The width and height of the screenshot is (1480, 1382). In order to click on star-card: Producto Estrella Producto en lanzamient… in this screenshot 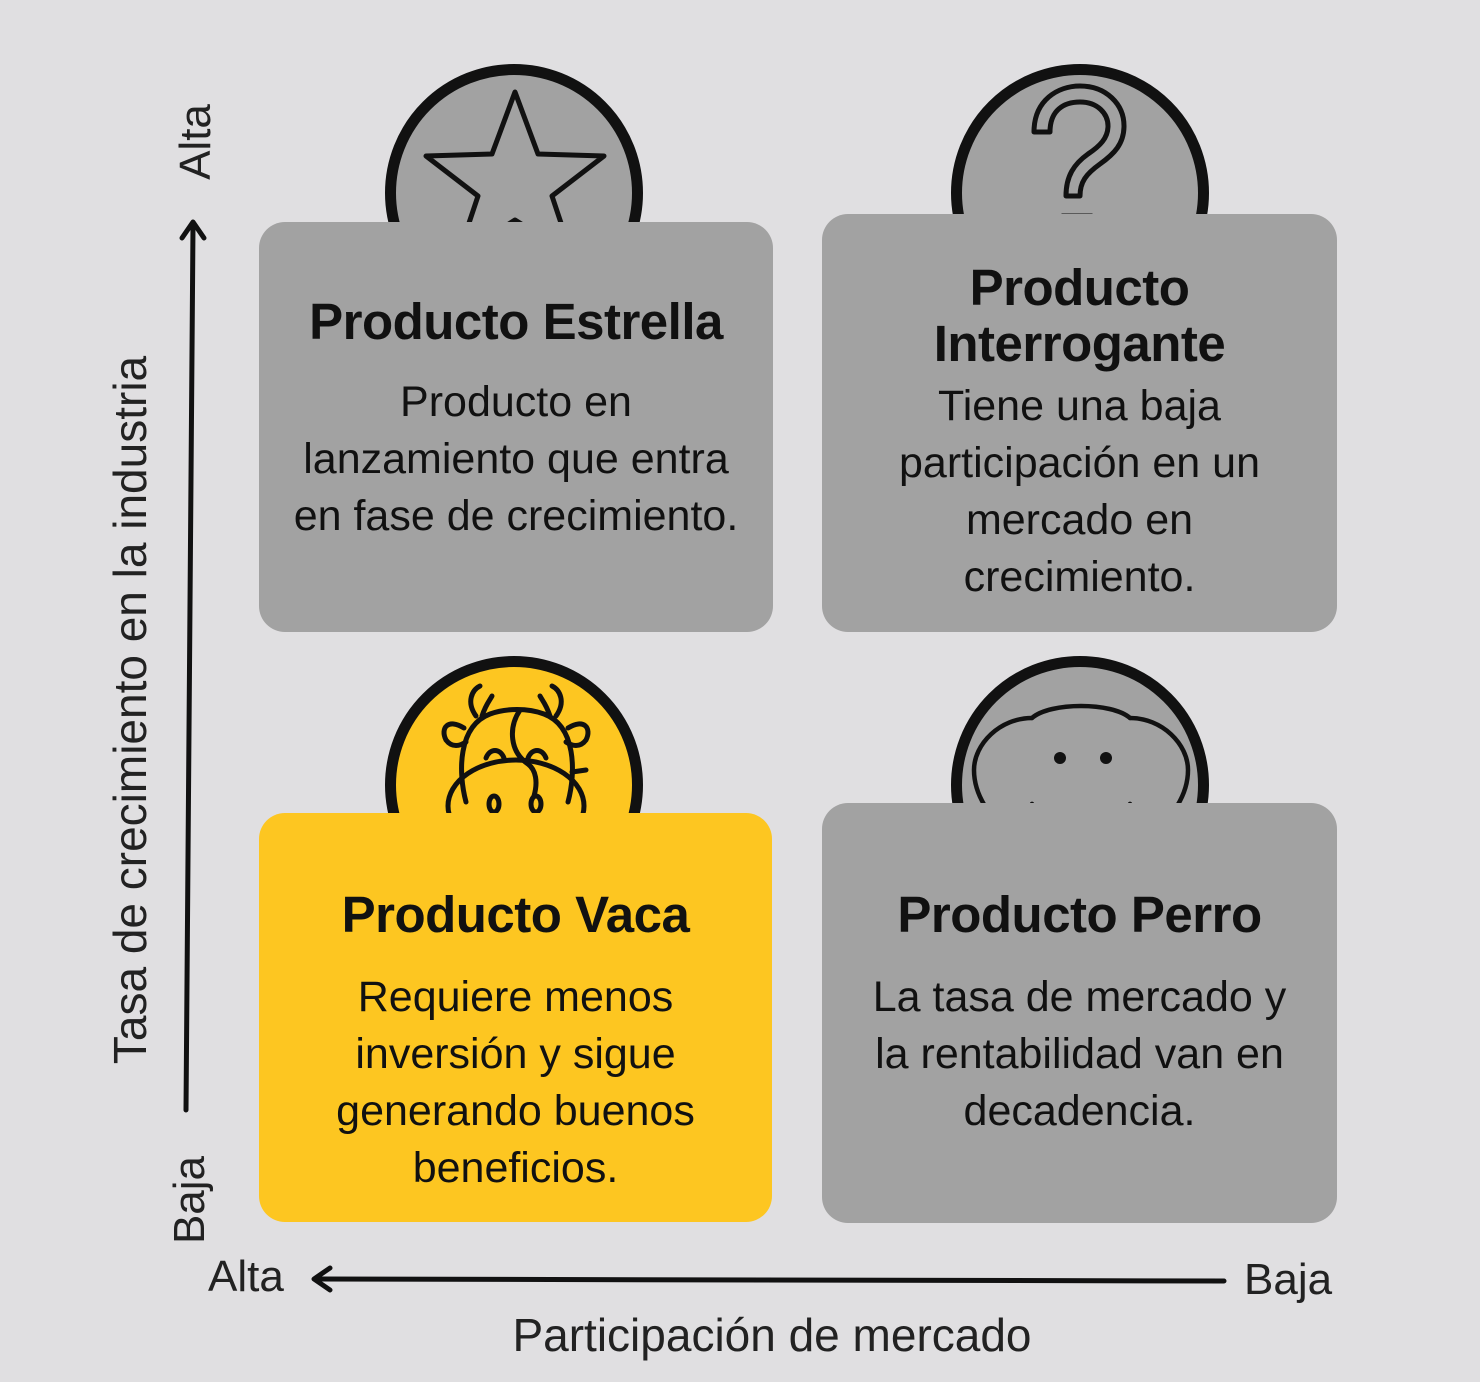, I will do `click(516, 427)`.